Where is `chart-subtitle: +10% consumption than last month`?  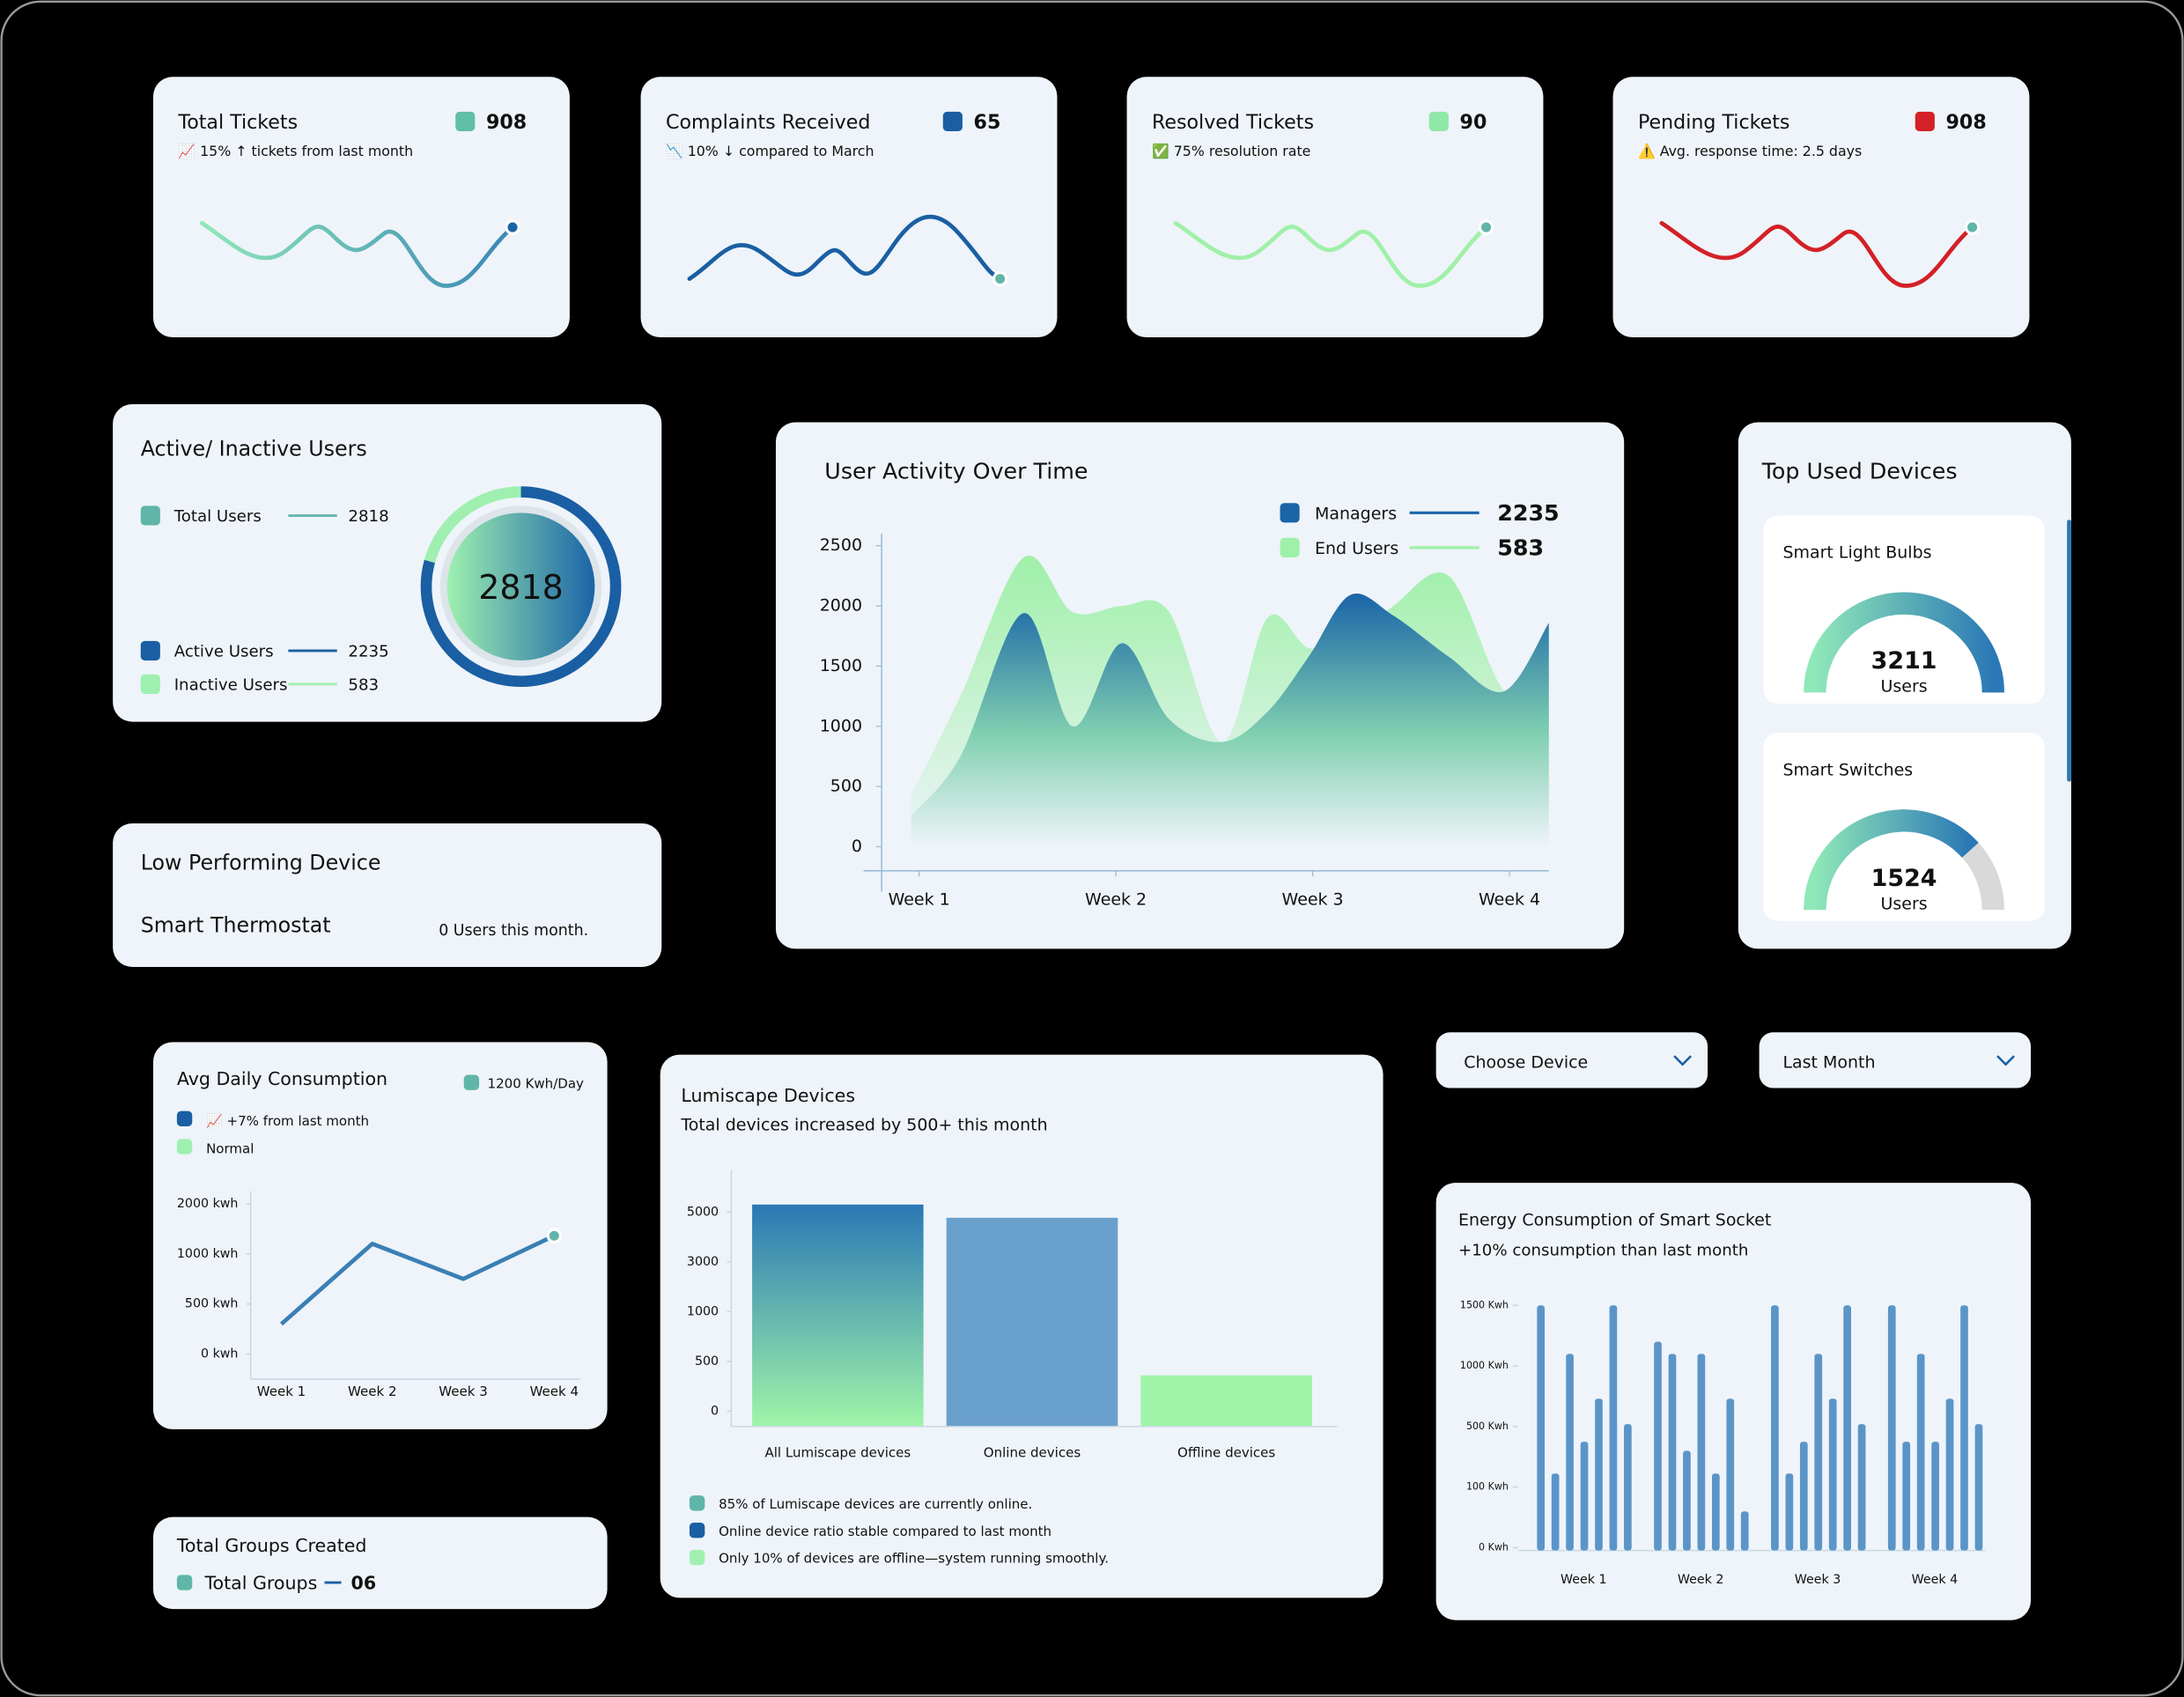 chart-subtitle: +10% consumption than last month is located at coordinates (1603, 1251).